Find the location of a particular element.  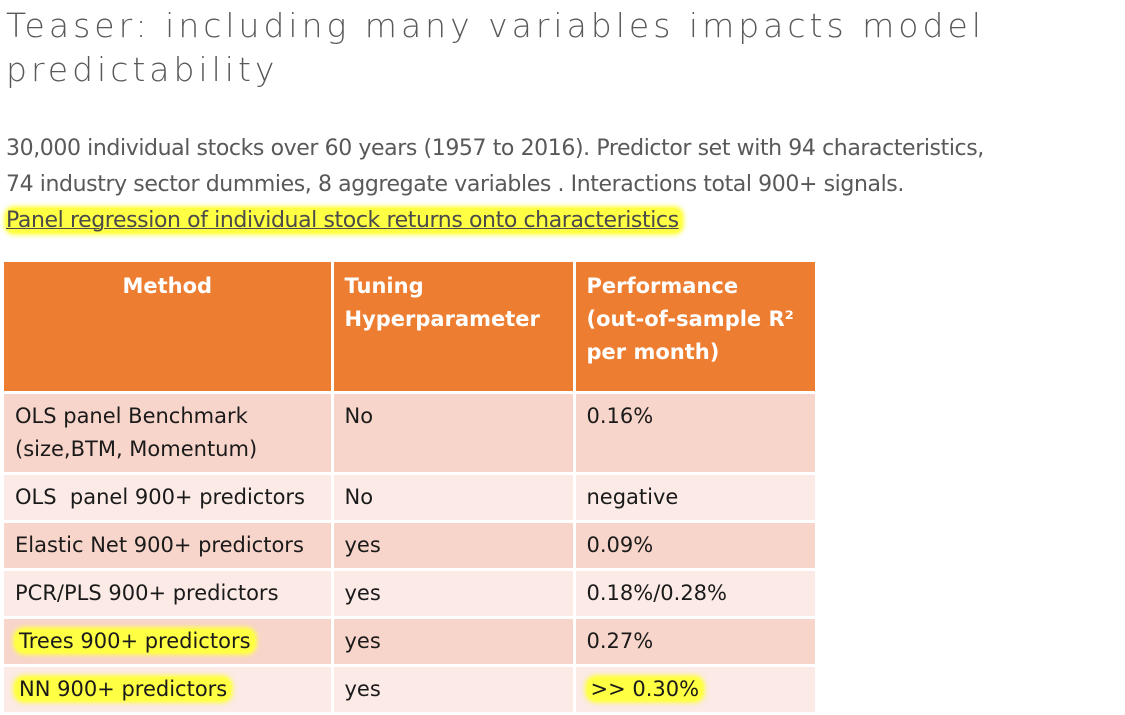

cell-method: Elastic Net 900+ predictors is located at coordinates (169, 546).